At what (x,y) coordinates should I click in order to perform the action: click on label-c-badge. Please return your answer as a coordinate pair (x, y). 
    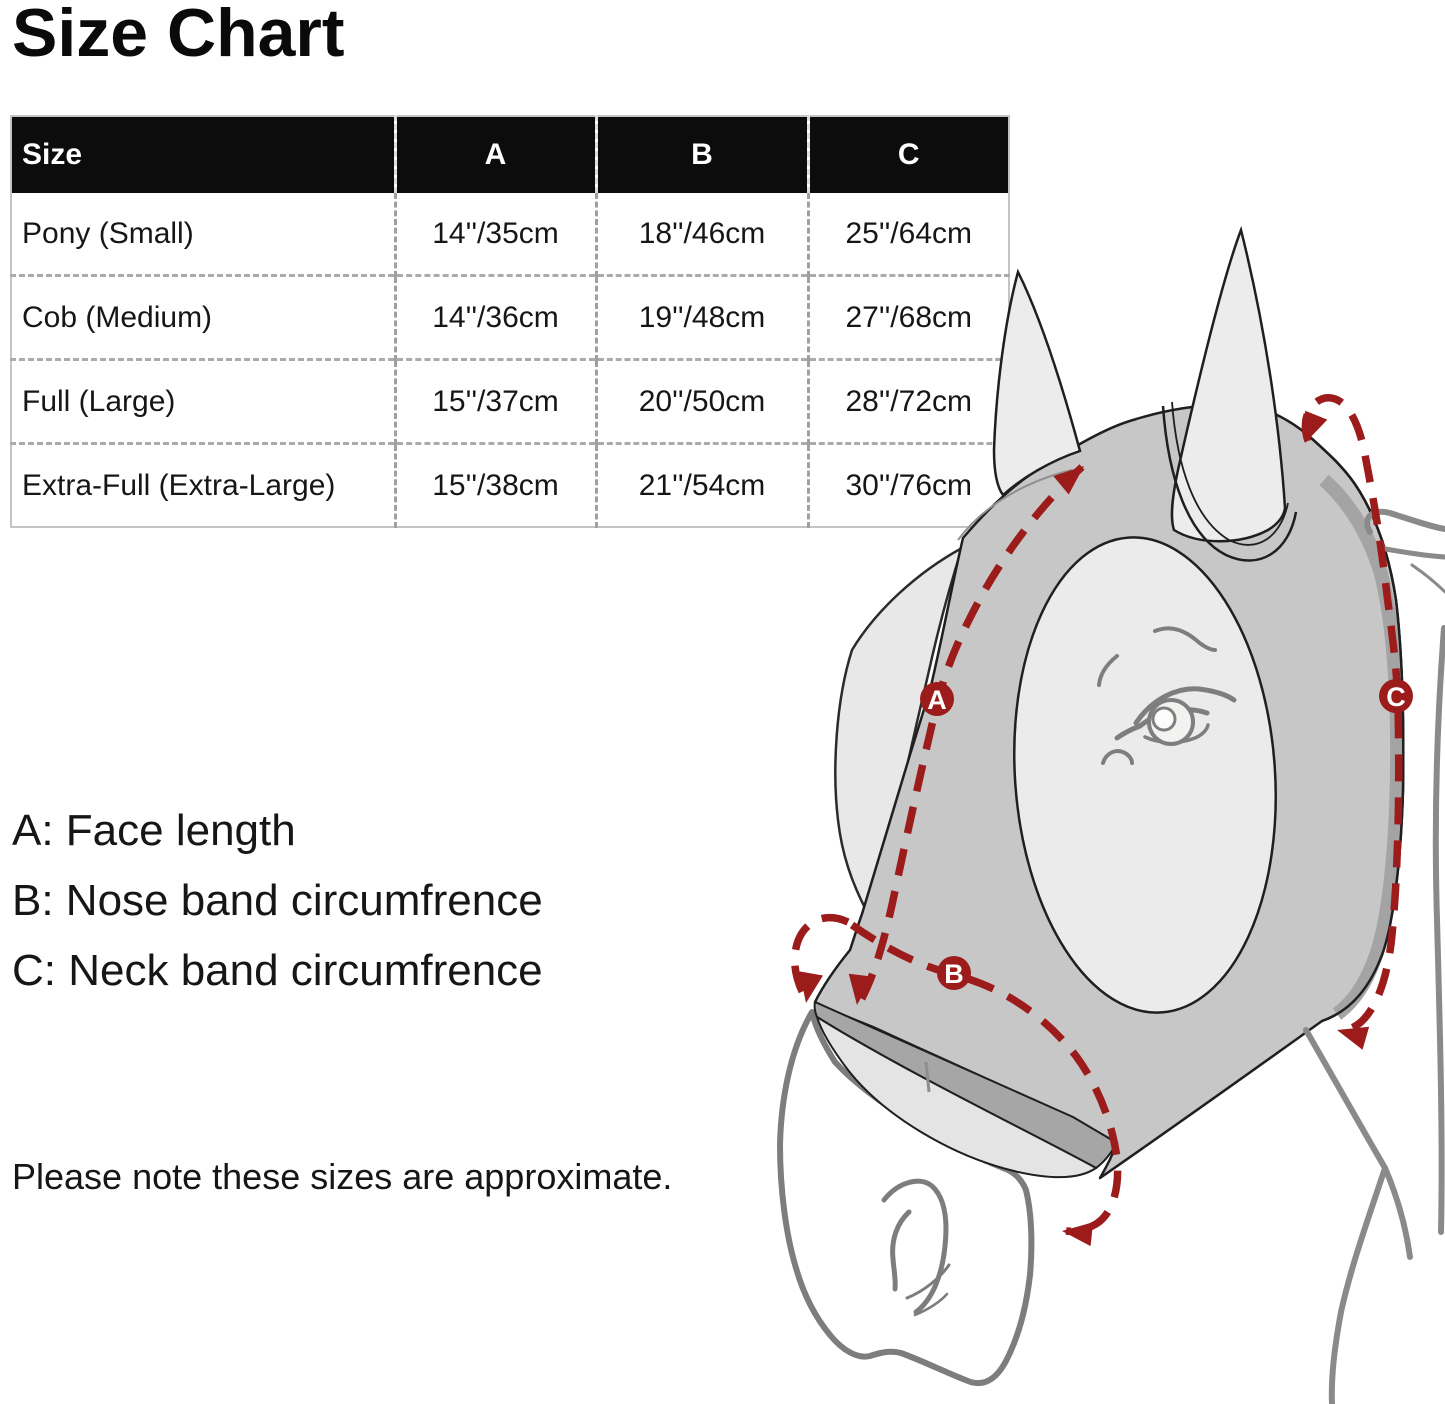
    Looking at the image, I should click on (1396, 696).